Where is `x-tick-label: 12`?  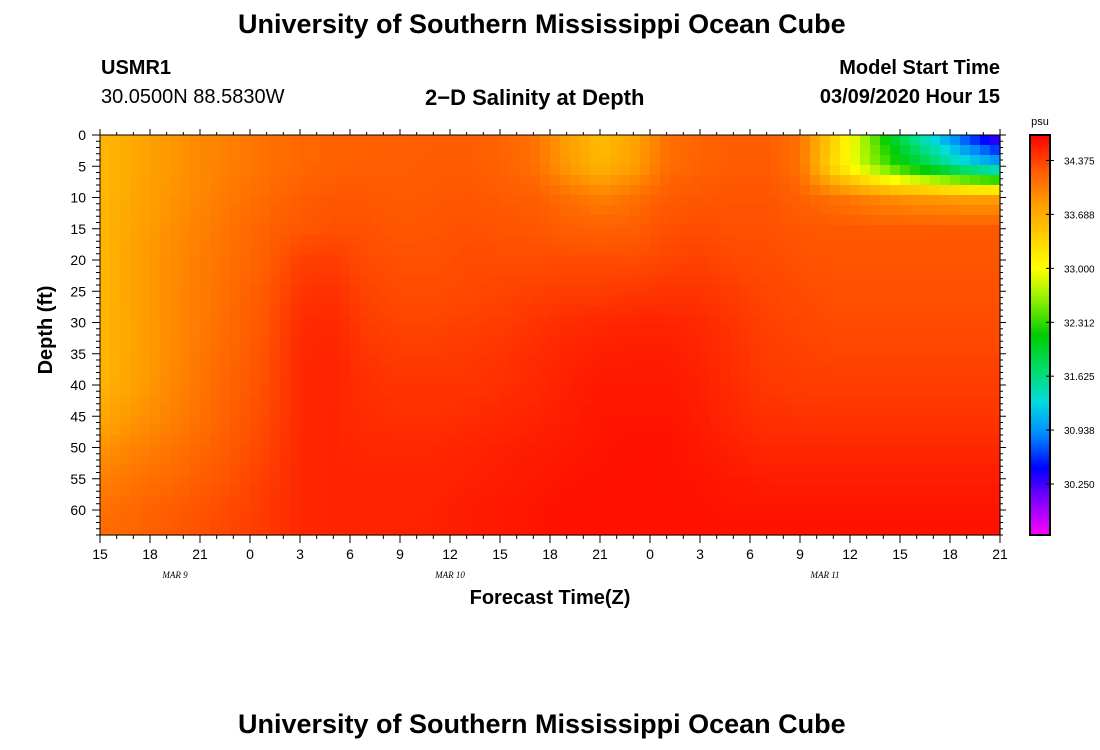 x-tick-label: 12 is located at coordinates (450, 554).